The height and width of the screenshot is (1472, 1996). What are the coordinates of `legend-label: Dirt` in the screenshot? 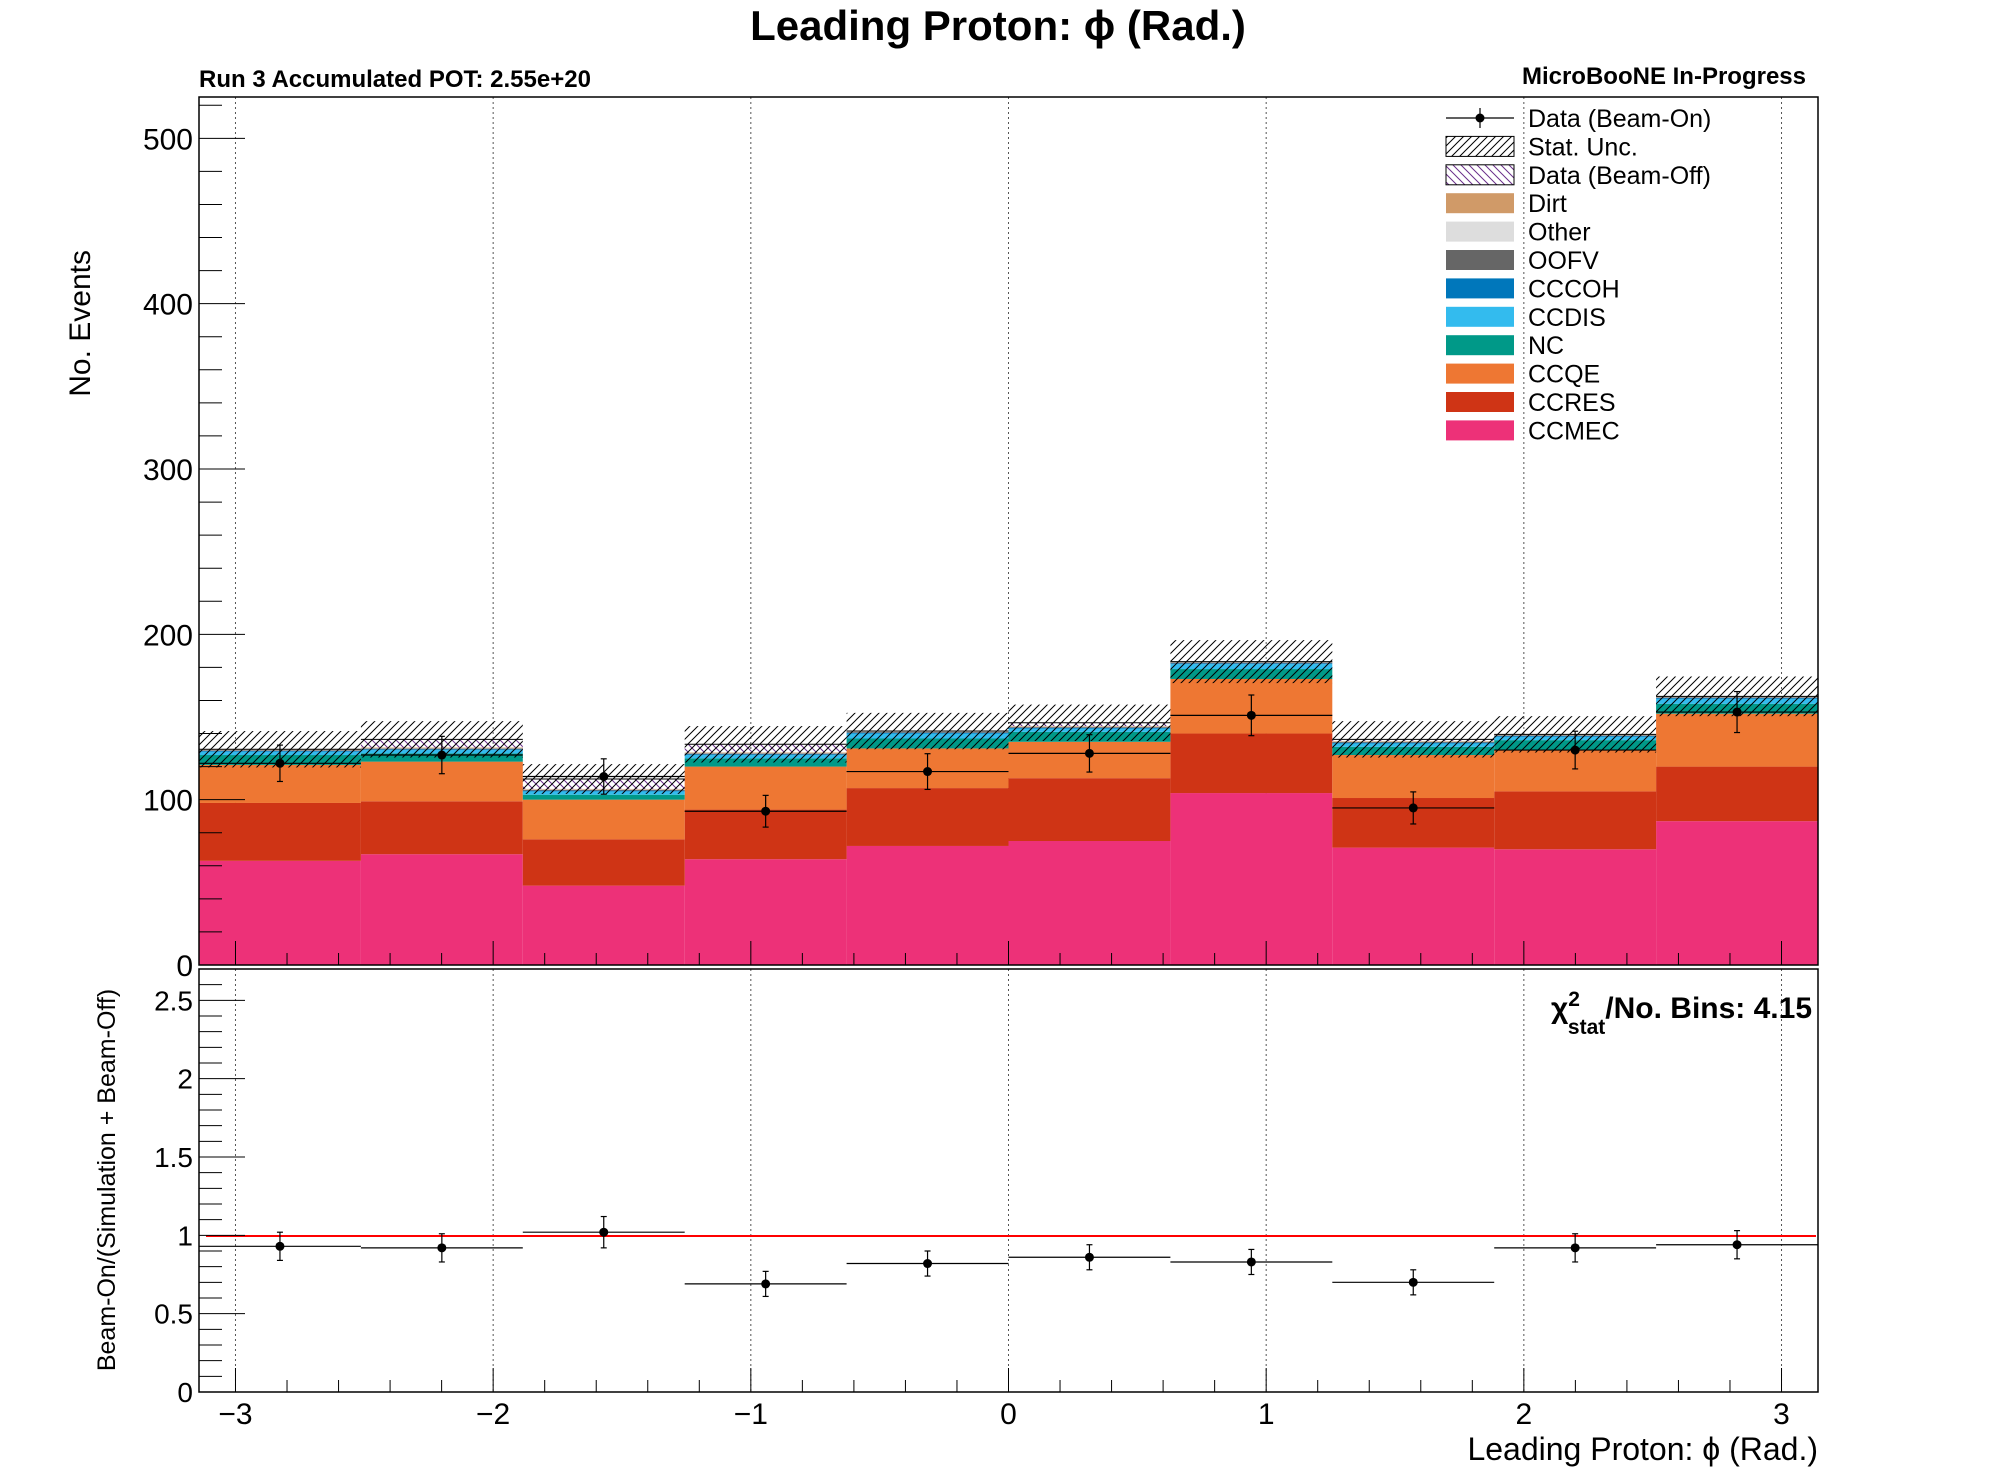 It's located at (1547, 204).